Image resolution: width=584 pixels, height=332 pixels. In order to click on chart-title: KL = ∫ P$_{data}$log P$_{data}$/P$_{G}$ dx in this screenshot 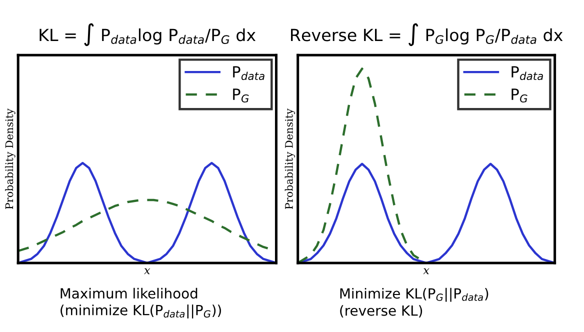, I will do `click(148, 34)`.